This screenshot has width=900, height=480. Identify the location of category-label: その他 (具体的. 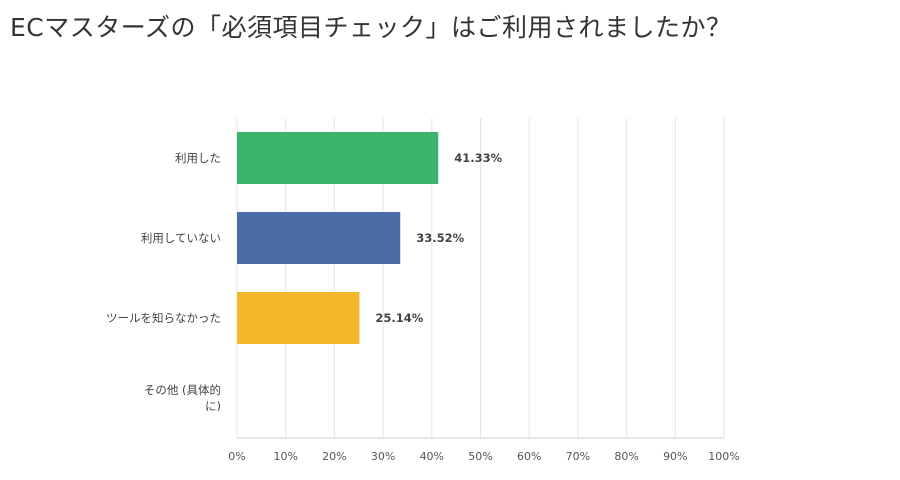
(182, 390).